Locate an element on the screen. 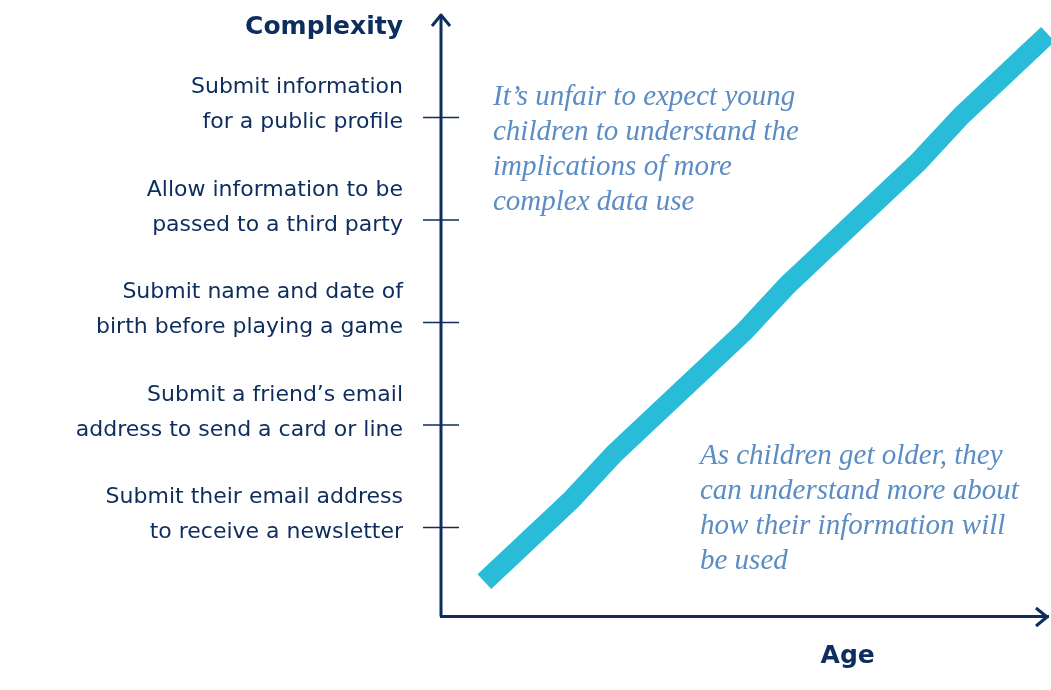 This screenshot has height=690, width=1051. annotation: As children get older, they can understand more about how their information will be used is located at coordinates (859, 506).